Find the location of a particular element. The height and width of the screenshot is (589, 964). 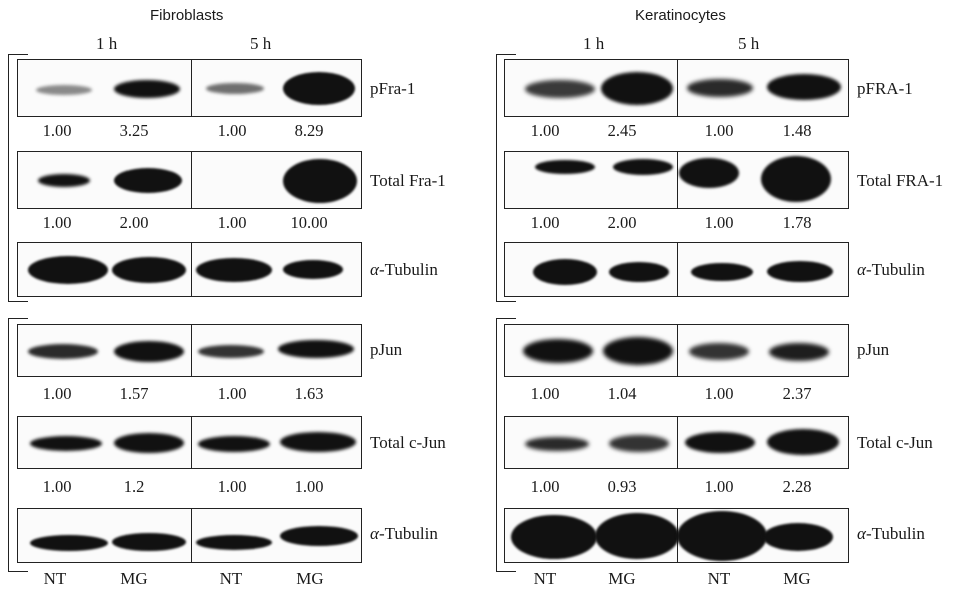

quant-value: 10.00 is located at coordinates (309, 222).